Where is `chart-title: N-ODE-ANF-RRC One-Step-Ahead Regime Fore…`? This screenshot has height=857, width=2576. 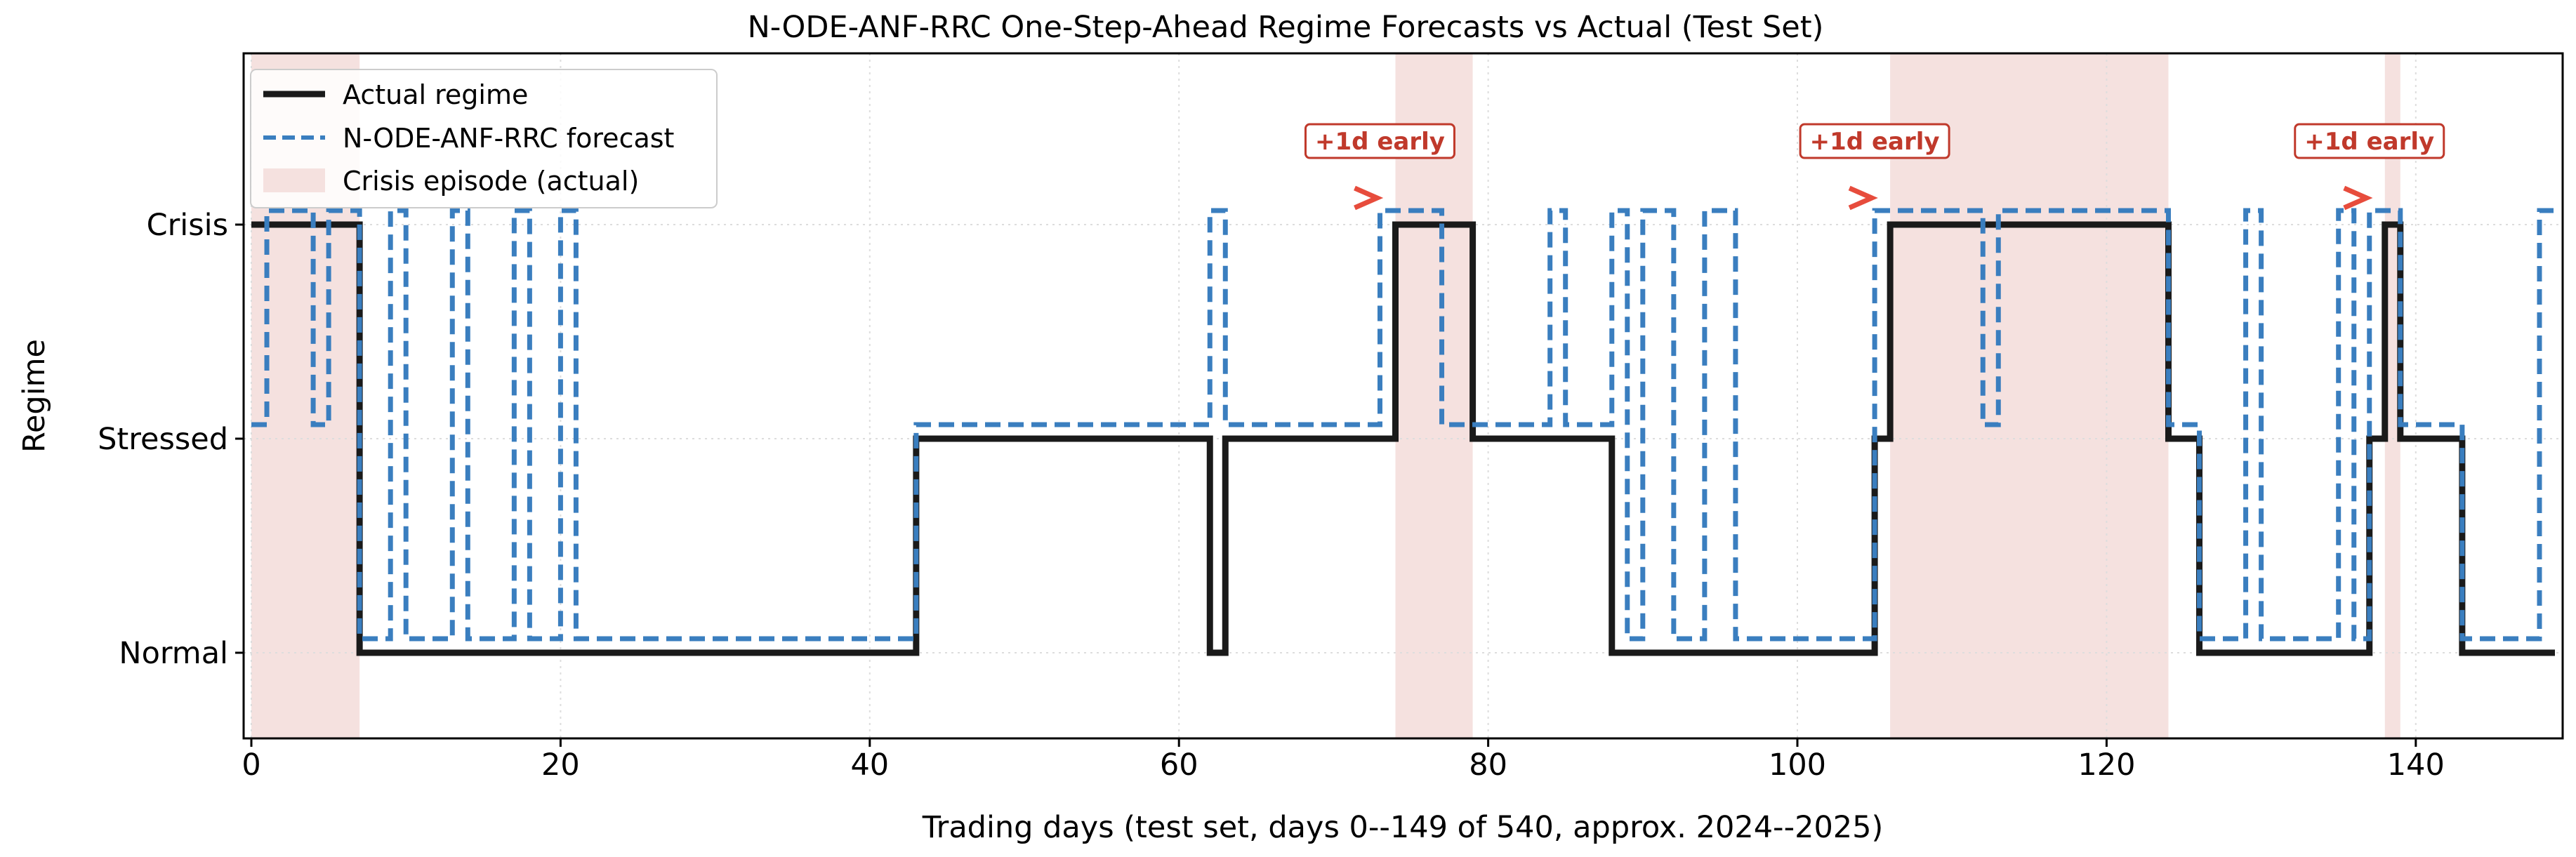 chart-title: N-ODE-ANF-RRC One-Step-Ahead Regime Fore… is located at coordinates (1286, 27).